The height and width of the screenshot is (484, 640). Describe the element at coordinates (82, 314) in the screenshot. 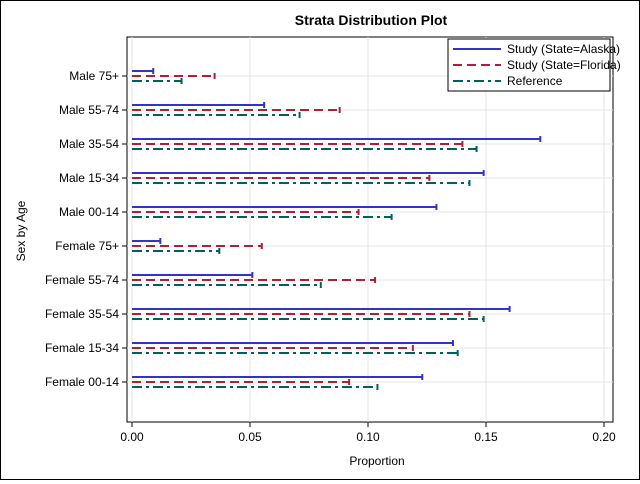

I see `y-tick-label: Female 35-54` at that location.